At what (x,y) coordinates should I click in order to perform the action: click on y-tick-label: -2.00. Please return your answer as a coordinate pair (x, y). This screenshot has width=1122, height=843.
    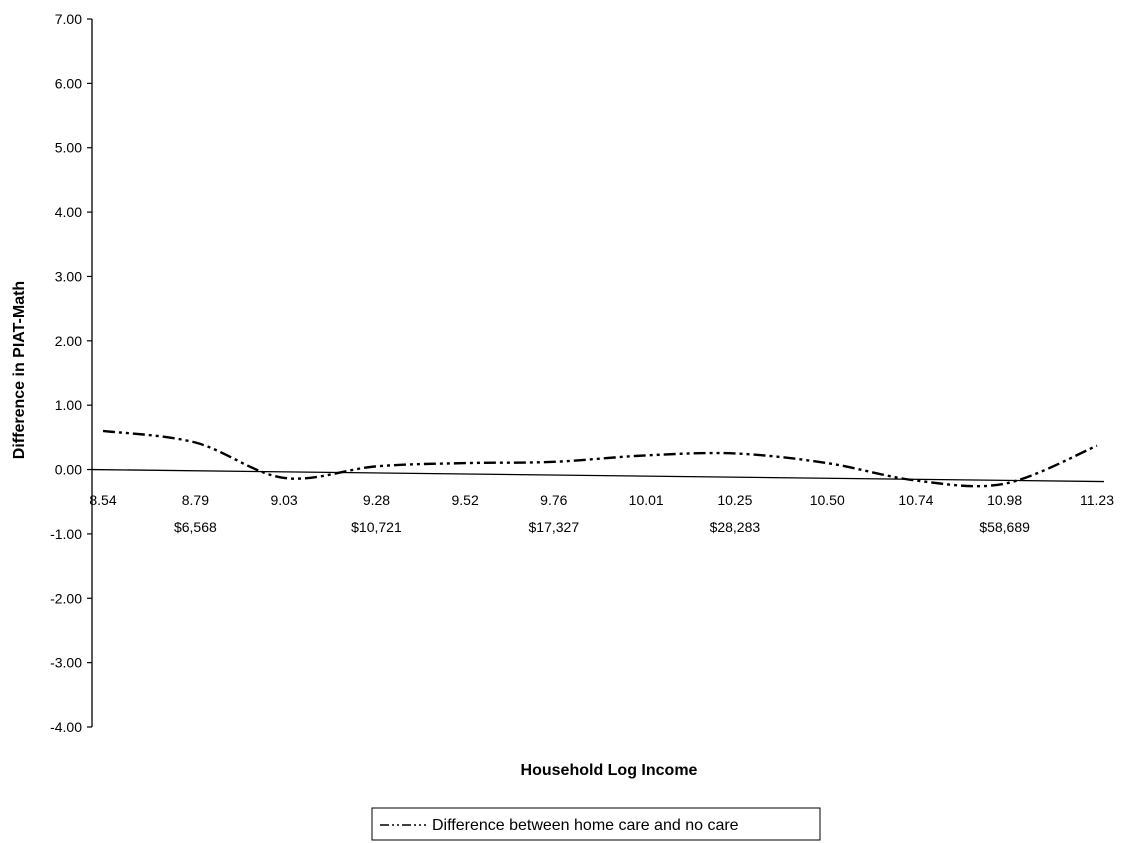
    Looking at the image, I should click on (66, 598).